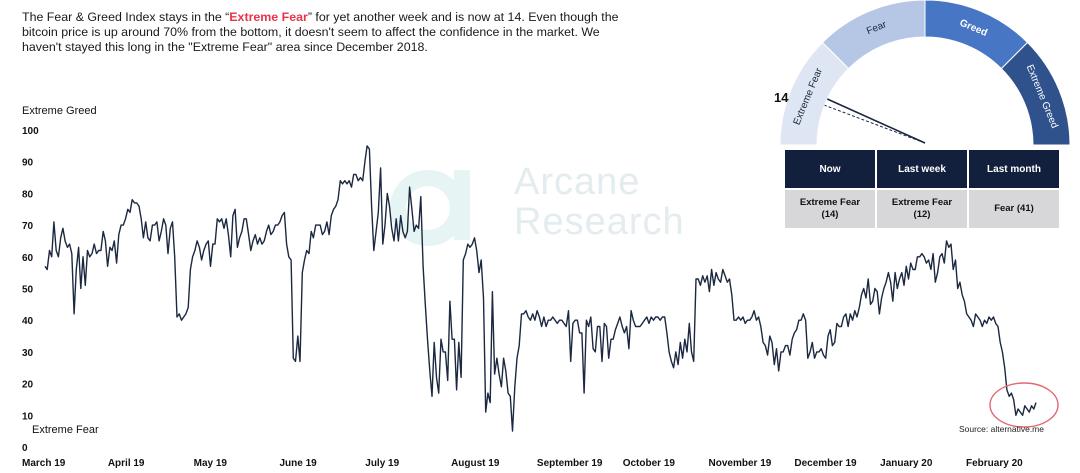  Describe the element at coordinates (830, 202) in the screenshot. I see `cell-now-state: Extreme Fear` at that location.